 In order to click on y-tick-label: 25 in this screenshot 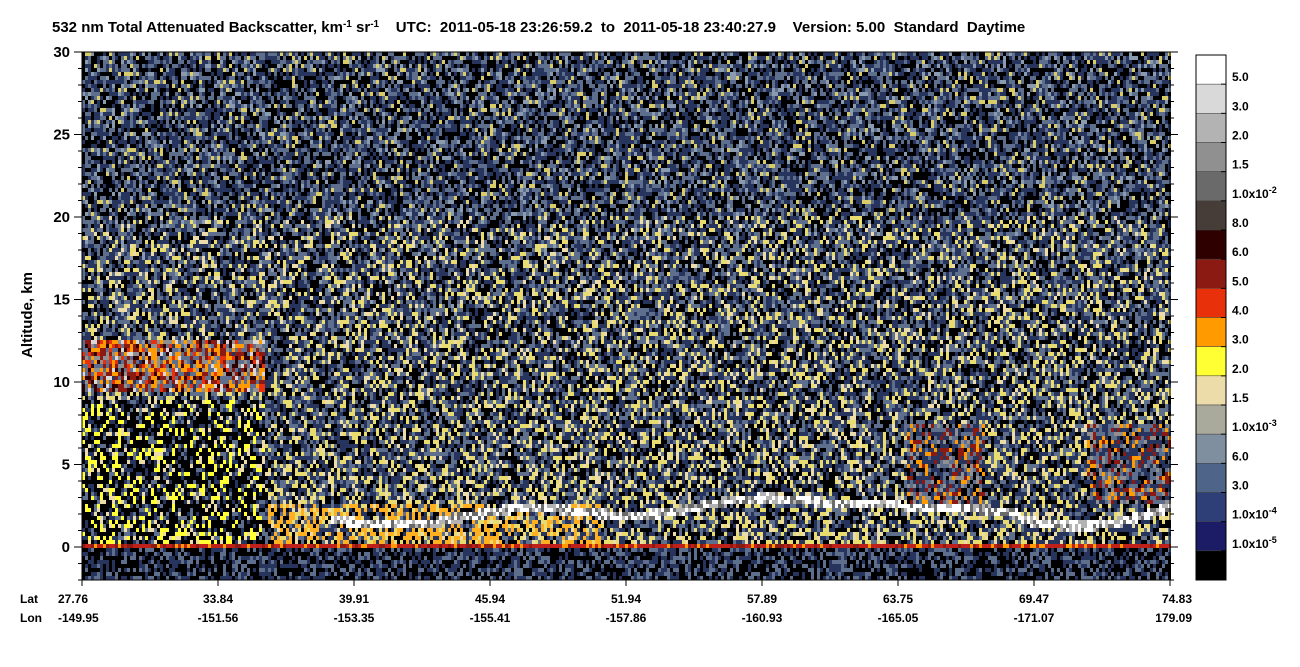, I will do `click(61, 135)`.